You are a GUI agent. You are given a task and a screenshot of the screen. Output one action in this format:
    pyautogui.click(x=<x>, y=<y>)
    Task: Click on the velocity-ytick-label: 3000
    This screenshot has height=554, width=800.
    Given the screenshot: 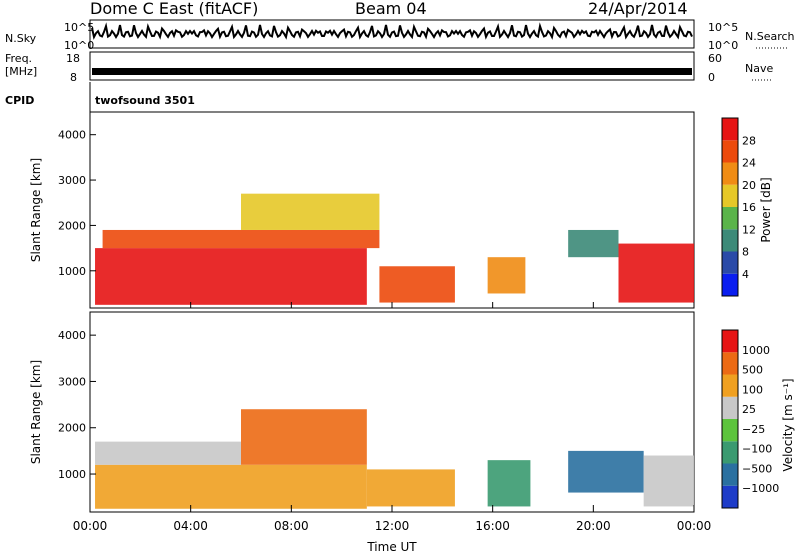 What is the action you would take?
    pyautogui.click(x=72, y=381)
    